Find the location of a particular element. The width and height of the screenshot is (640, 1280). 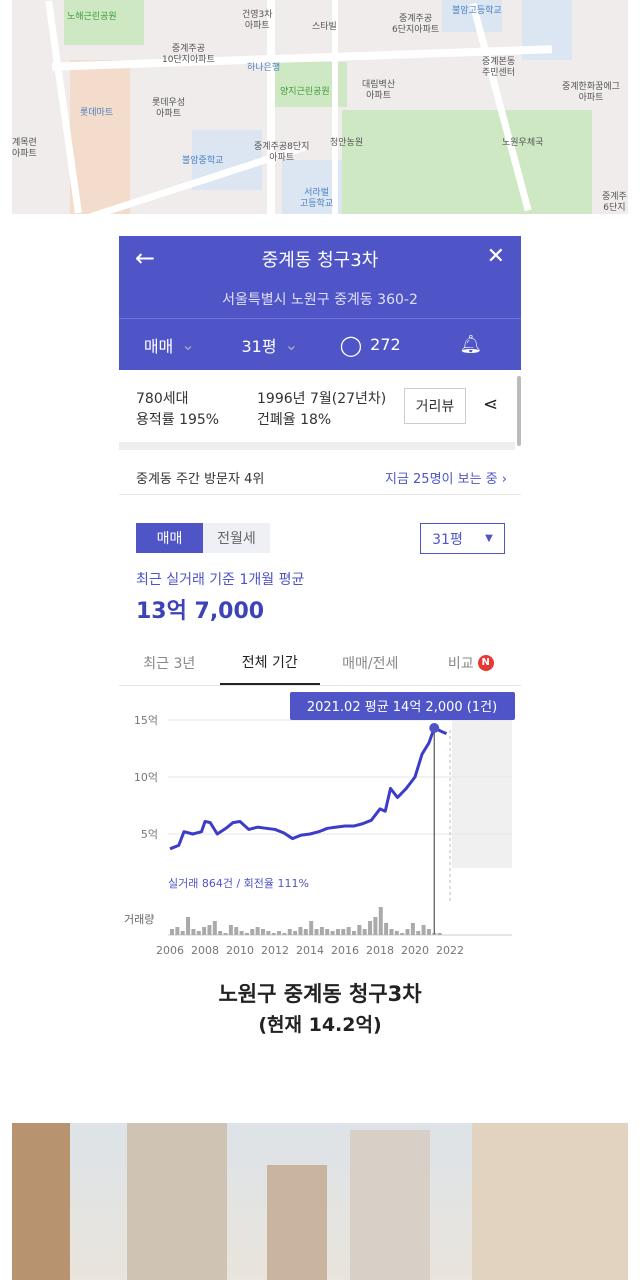

close-icon: ✕ is located at coordinates (495, 256).